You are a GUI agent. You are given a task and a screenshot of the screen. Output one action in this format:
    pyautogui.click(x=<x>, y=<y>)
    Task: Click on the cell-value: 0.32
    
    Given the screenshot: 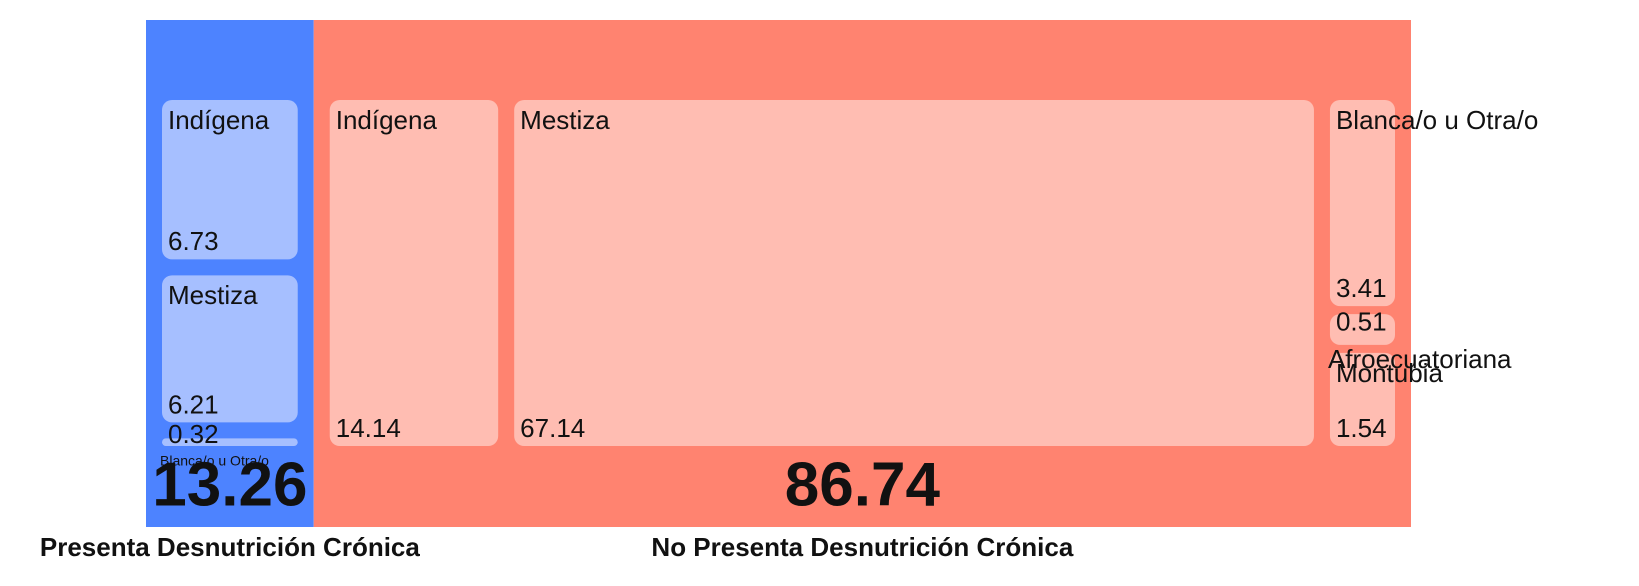 What is the action you would take?
    pyautogui.click(x=193, y=434)
    